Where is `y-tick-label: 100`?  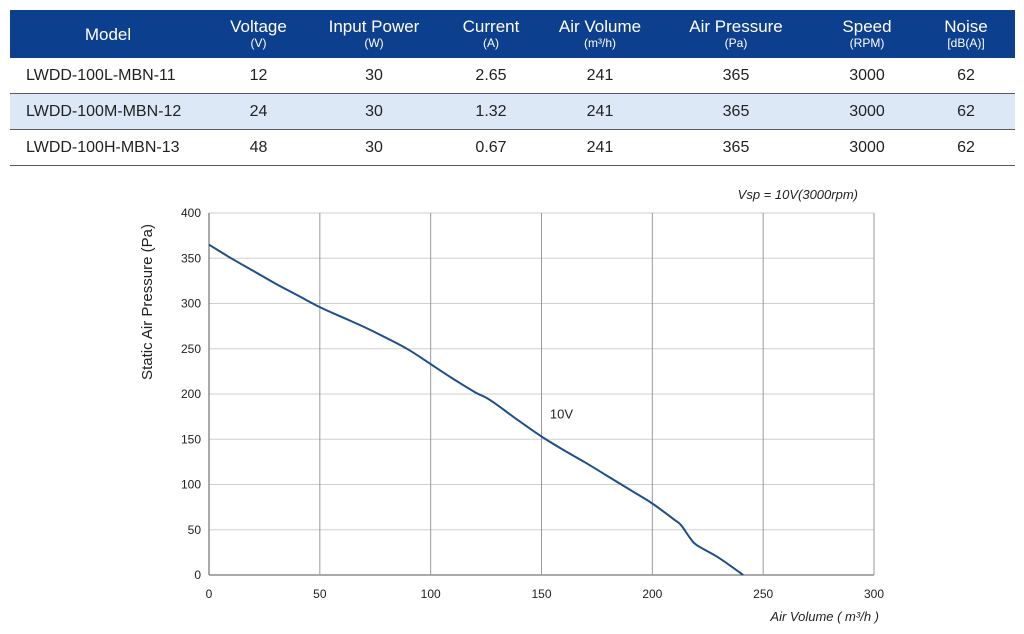 y-tick-label: 100 is located at coordinates (191, 485).